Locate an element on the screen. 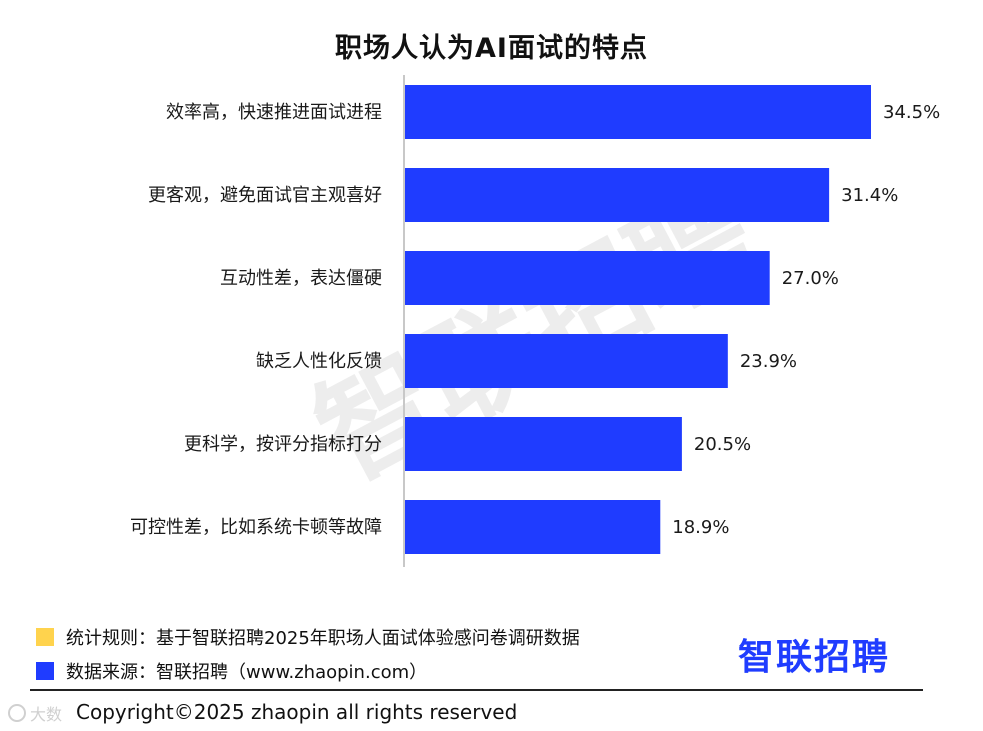 This screenshot has height=731, width=983. data-label: 23.9% is located at coordinates (768, 361).